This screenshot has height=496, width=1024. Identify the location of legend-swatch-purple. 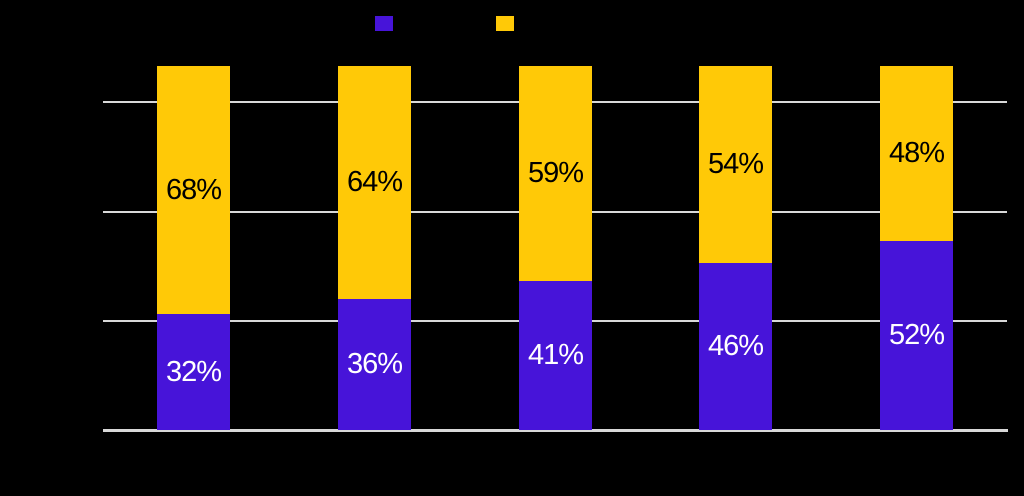
(384, 23).